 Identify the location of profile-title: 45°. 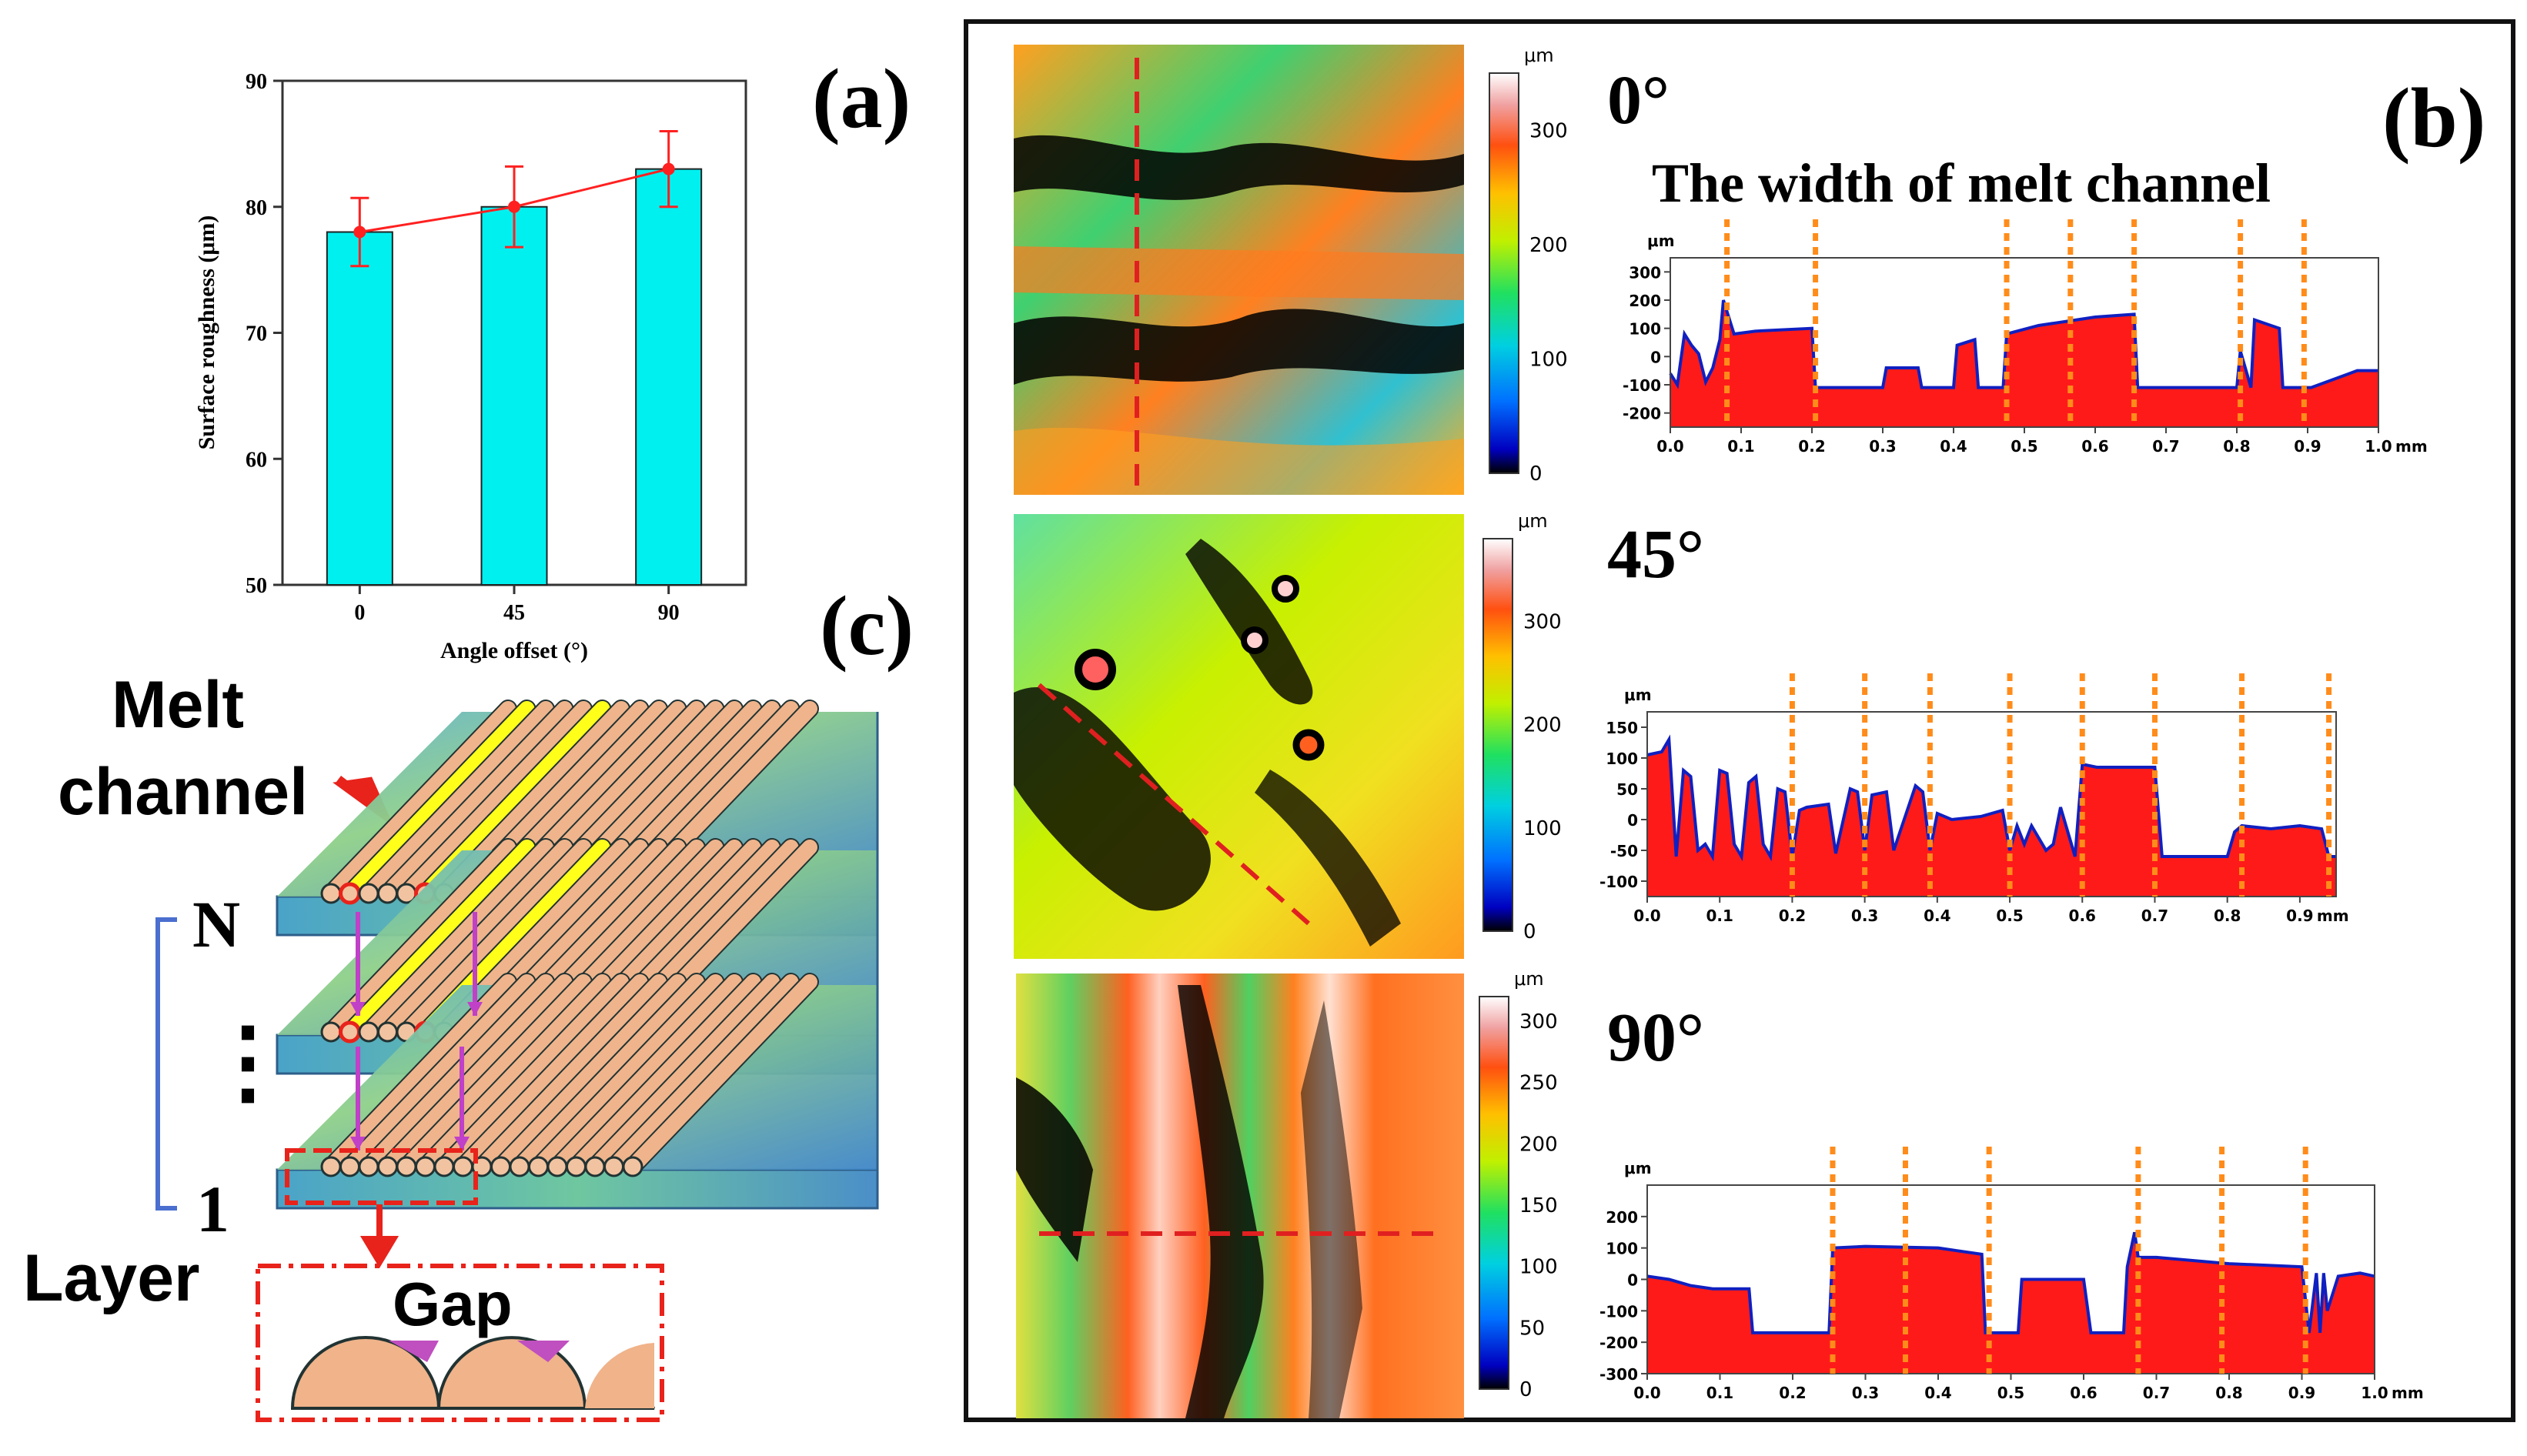
(1655, 555).